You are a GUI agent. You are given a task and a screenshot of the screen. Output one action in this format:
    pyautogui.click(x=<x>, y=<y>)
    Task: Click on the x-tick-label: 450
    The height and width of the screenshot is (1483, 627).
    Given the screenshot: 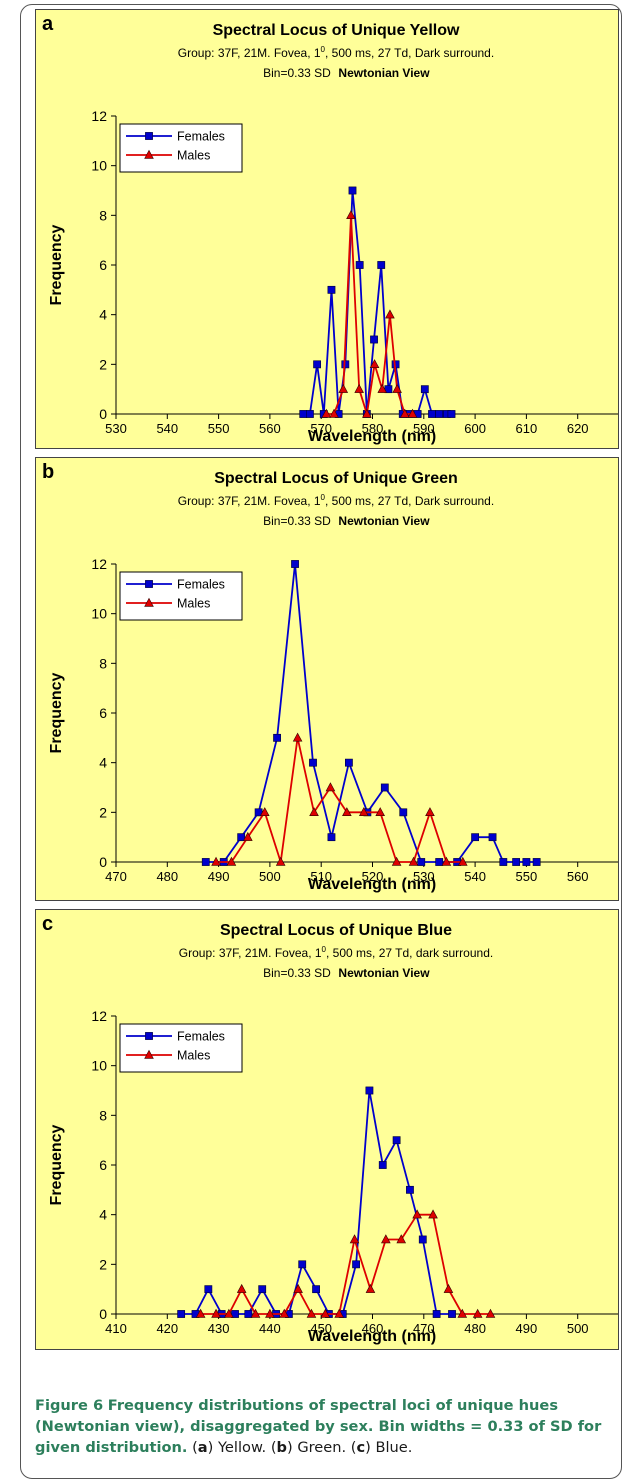 What is the action you would take?
    pyautogui.click(x=321, y=1328)
    